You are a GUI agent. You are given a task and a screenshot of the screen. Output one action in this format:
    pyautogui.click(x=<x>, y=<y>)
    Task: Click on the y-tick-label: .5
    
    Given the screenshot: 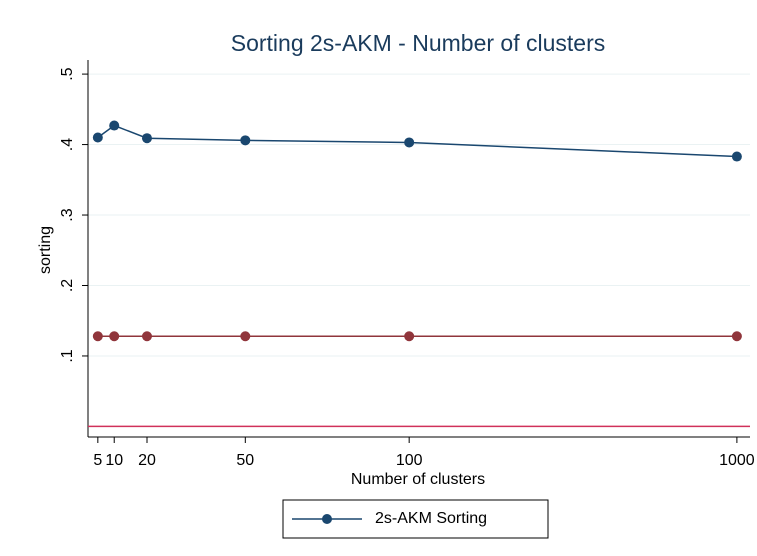 What is the action you would take?
    pyautogui.click(x=67, y=73)
    